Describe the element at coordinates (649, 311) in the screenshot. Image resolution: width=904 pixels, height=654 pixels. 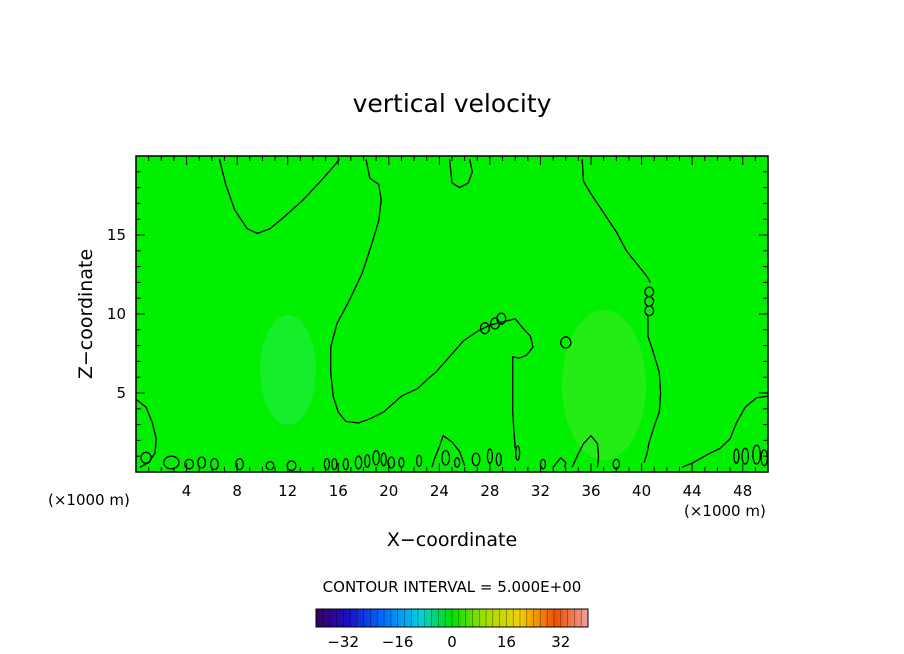
I see `small-cell-g` at that location.